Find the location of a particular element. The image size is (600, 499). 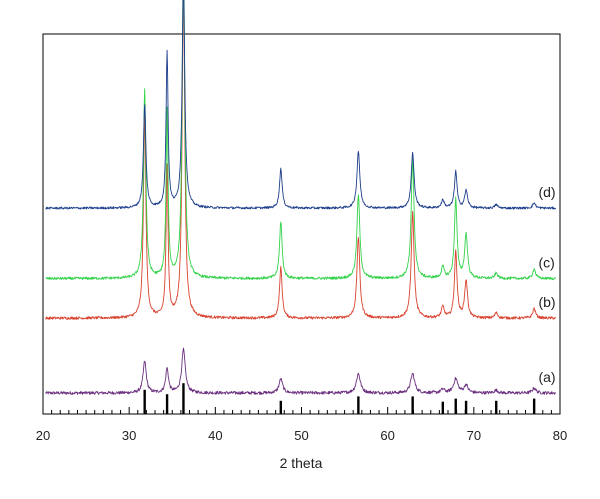

x-tick-label: 20 is located at coordinates (43, 435).